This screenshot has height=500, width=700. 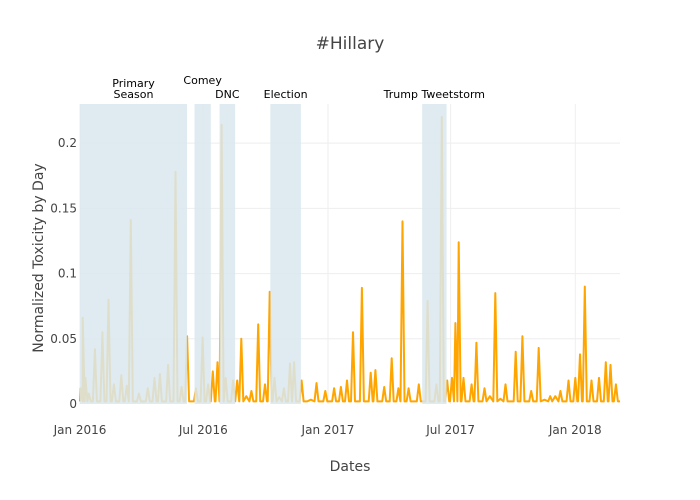 What do you see at coordinates (80, 430) in the screenshot?
I see `x-tick-label: Jan 2016` at bounding box center [80, 430].